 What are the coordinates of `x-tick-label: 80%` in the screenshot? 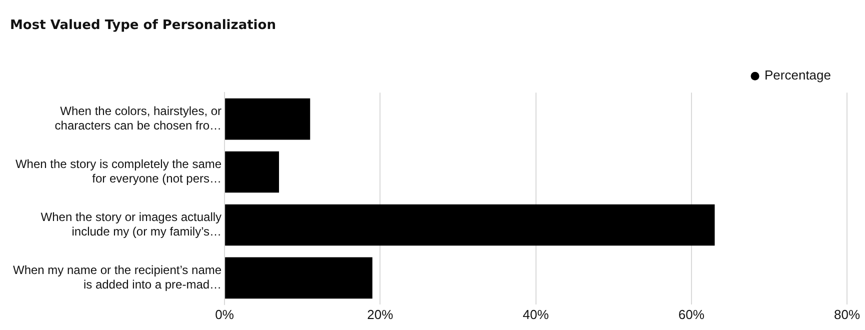 It's located at (847, 314).